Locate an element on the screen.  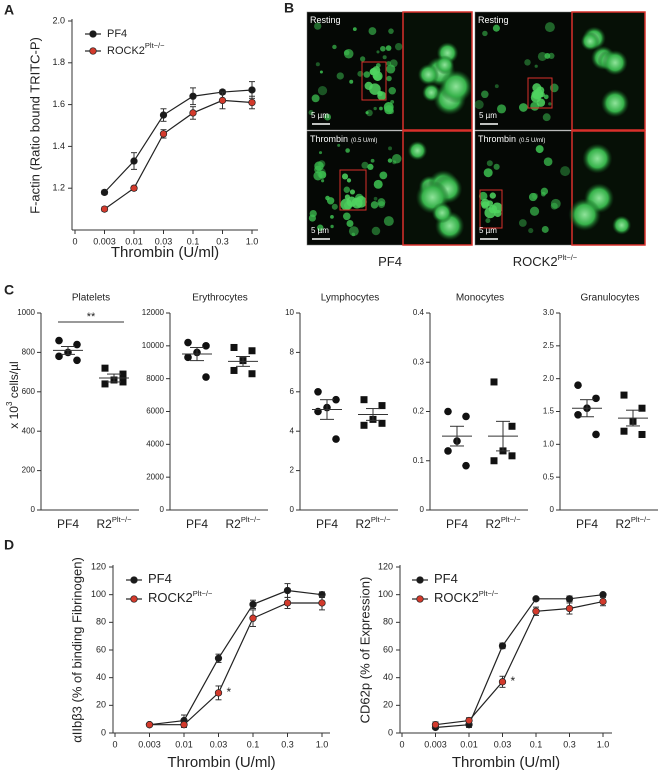
y-tick-label: 1.4 is located at coordinates (58, 146).